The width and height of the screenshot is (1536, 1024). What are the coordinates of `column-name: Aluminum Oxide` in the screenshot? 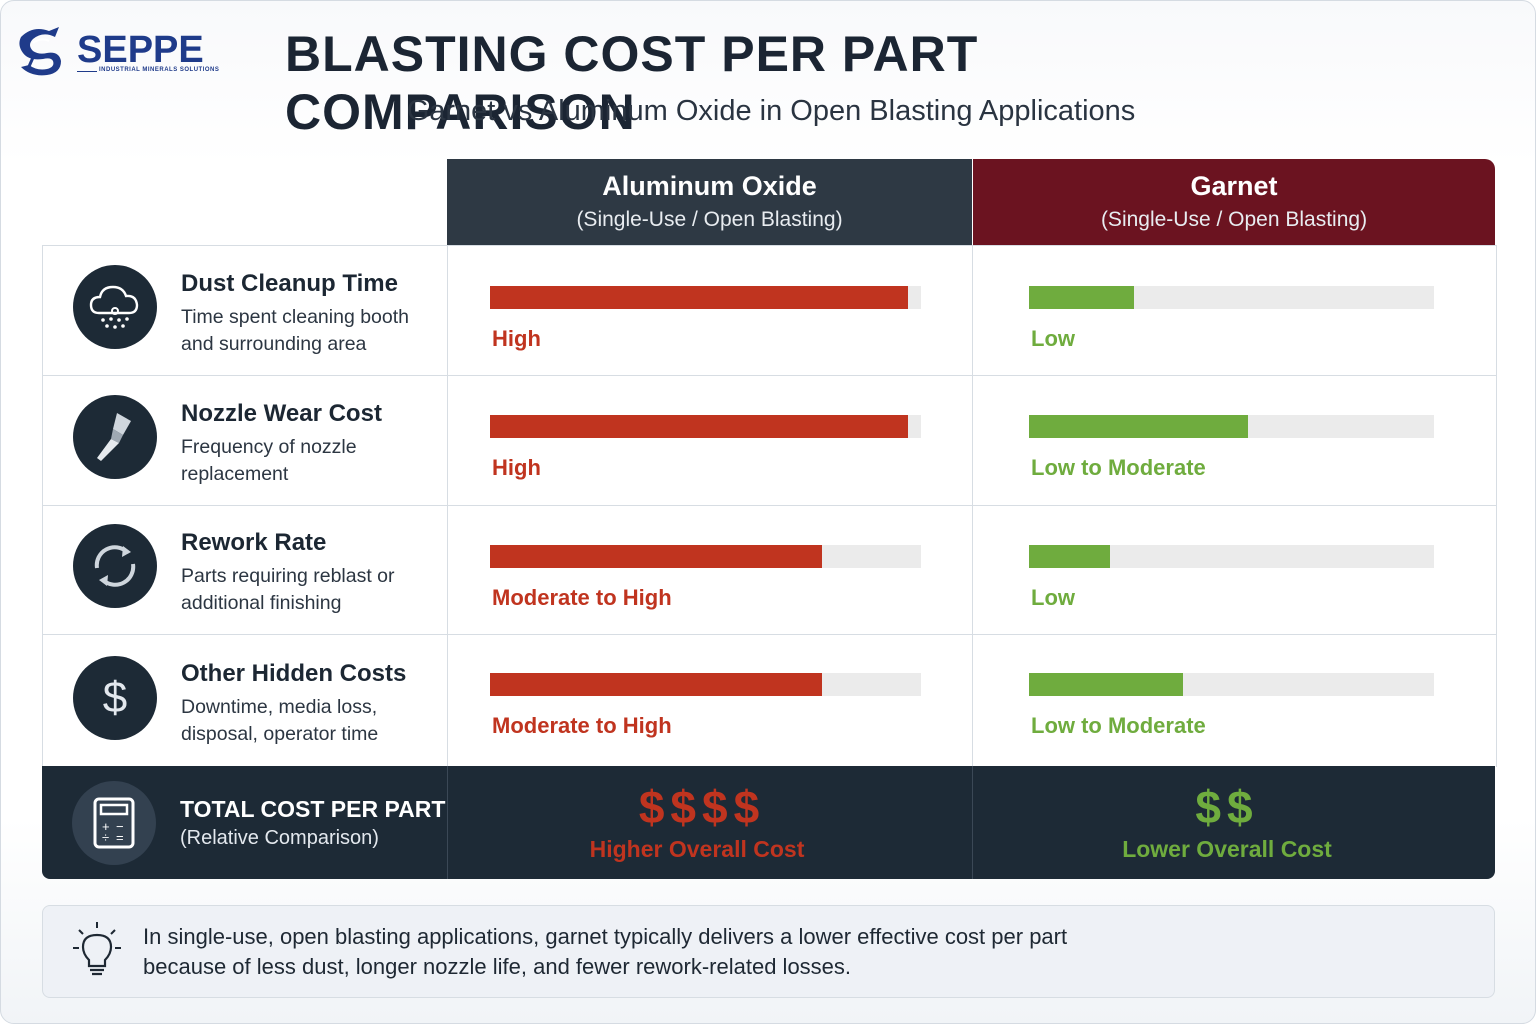 It's located at (709, 186).